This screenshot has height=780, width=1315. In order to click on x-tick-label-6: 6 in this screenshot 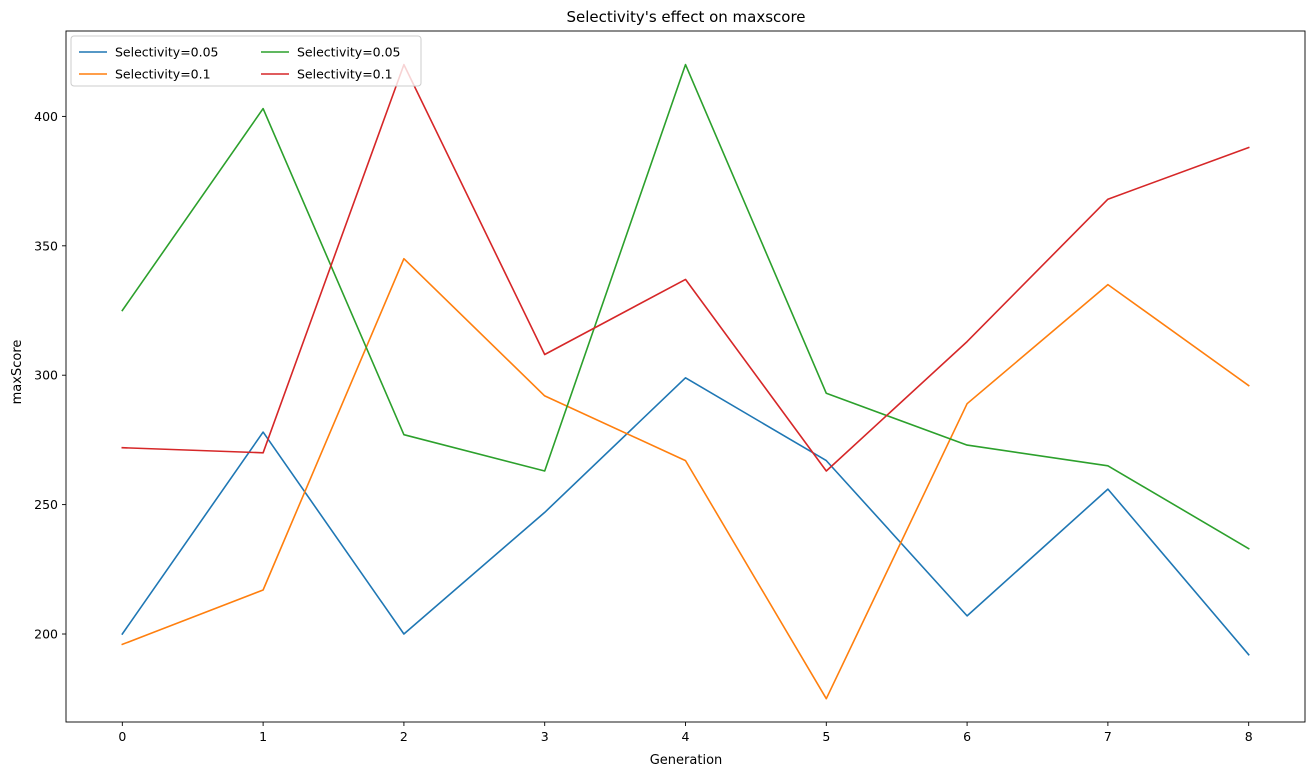, I will do `click(967, 736)`.